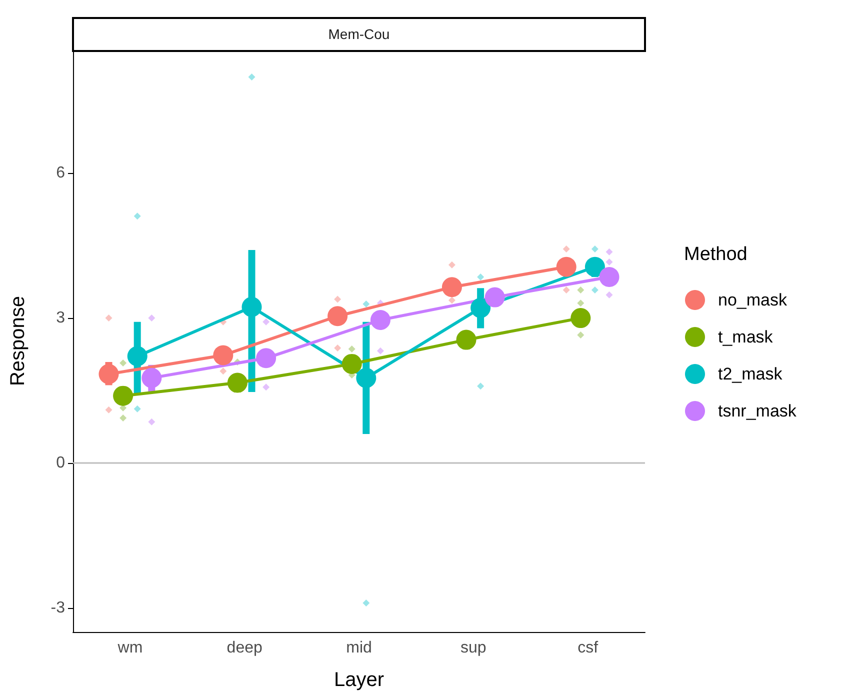  Describe the element at coordinates (58, 607) in the screenshot. I see `y-tick-label: -3` at that location.